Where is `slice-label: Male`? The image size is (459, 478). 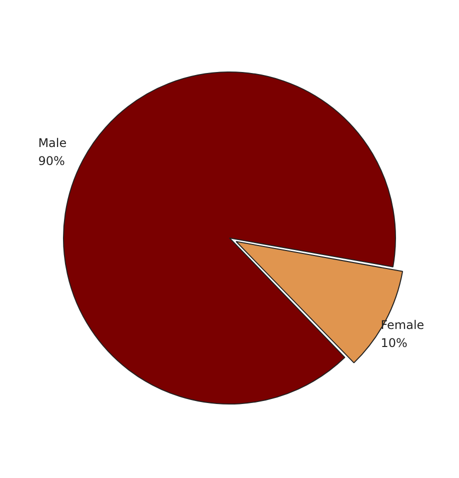 slice-label: Male is located at coordinates (52, 143).